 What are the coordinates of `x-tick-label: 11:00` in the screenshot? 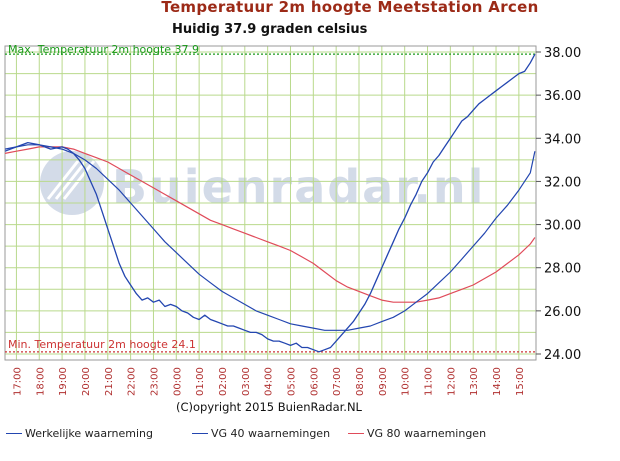 It's located at (429, 381).